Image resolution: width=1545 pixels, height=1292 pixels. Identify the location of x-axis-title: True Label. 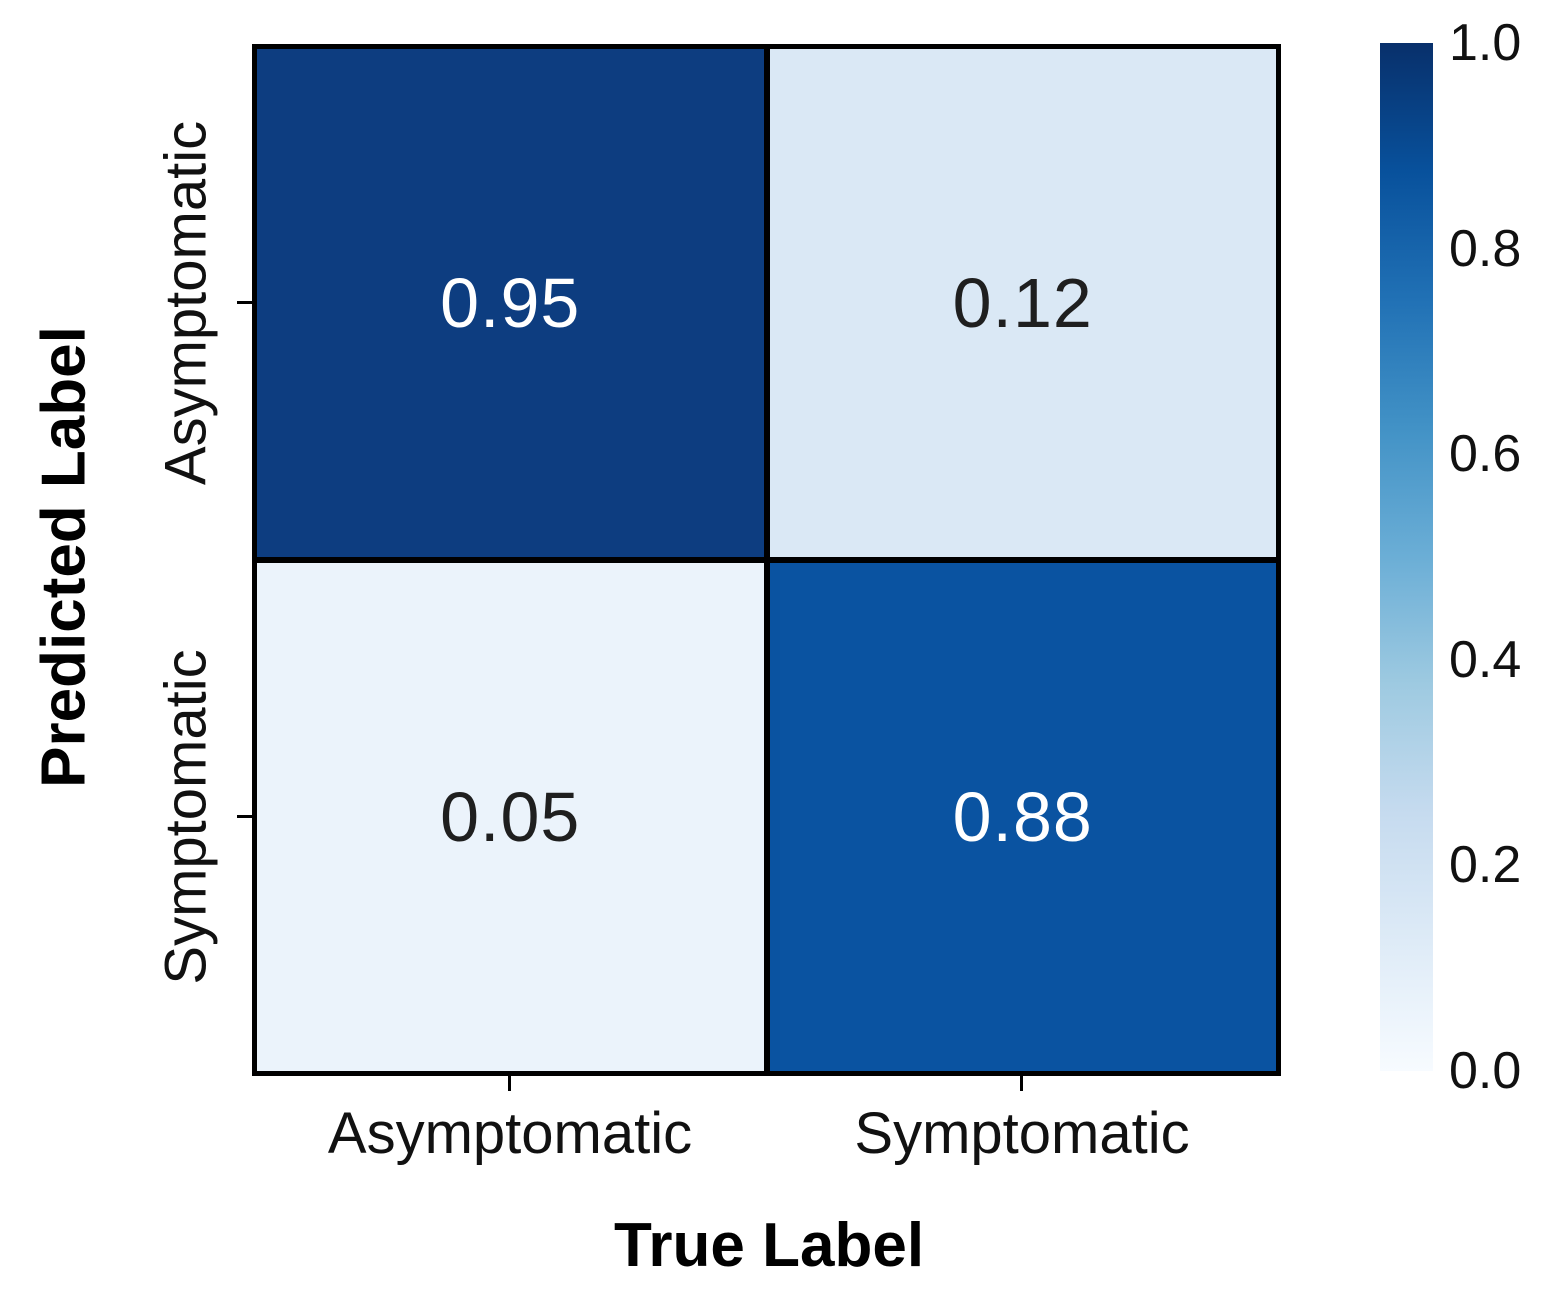
(769, 1245).